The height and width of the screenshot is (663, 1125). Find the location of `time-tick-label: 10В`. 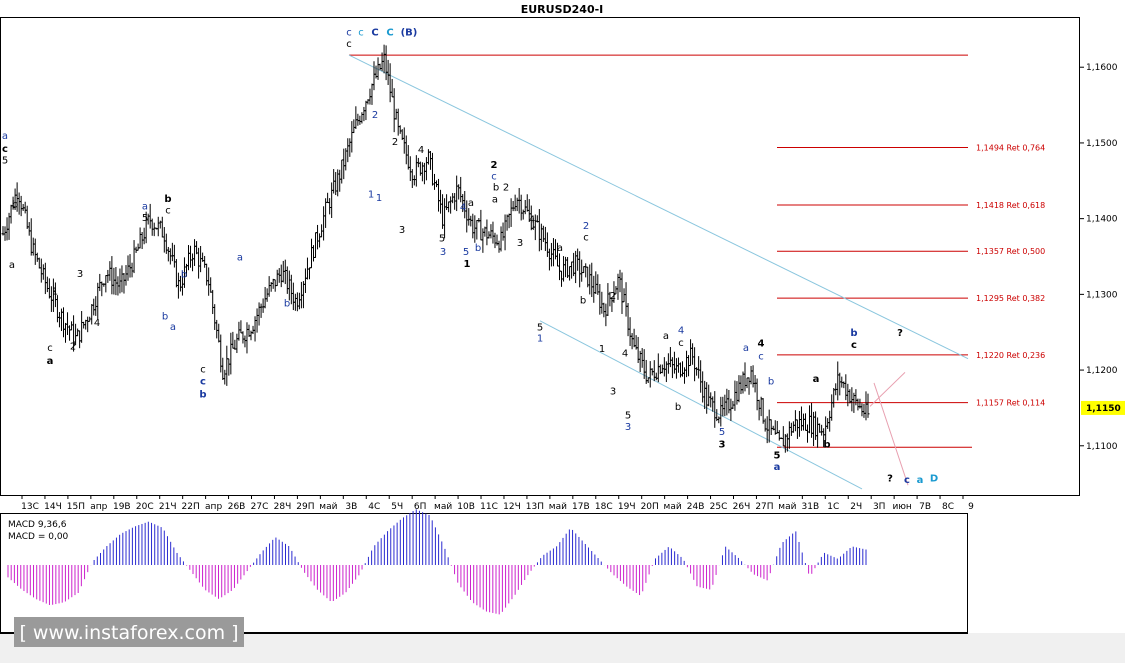

time-tick-label: 10В is located at coordinates (466, 507).